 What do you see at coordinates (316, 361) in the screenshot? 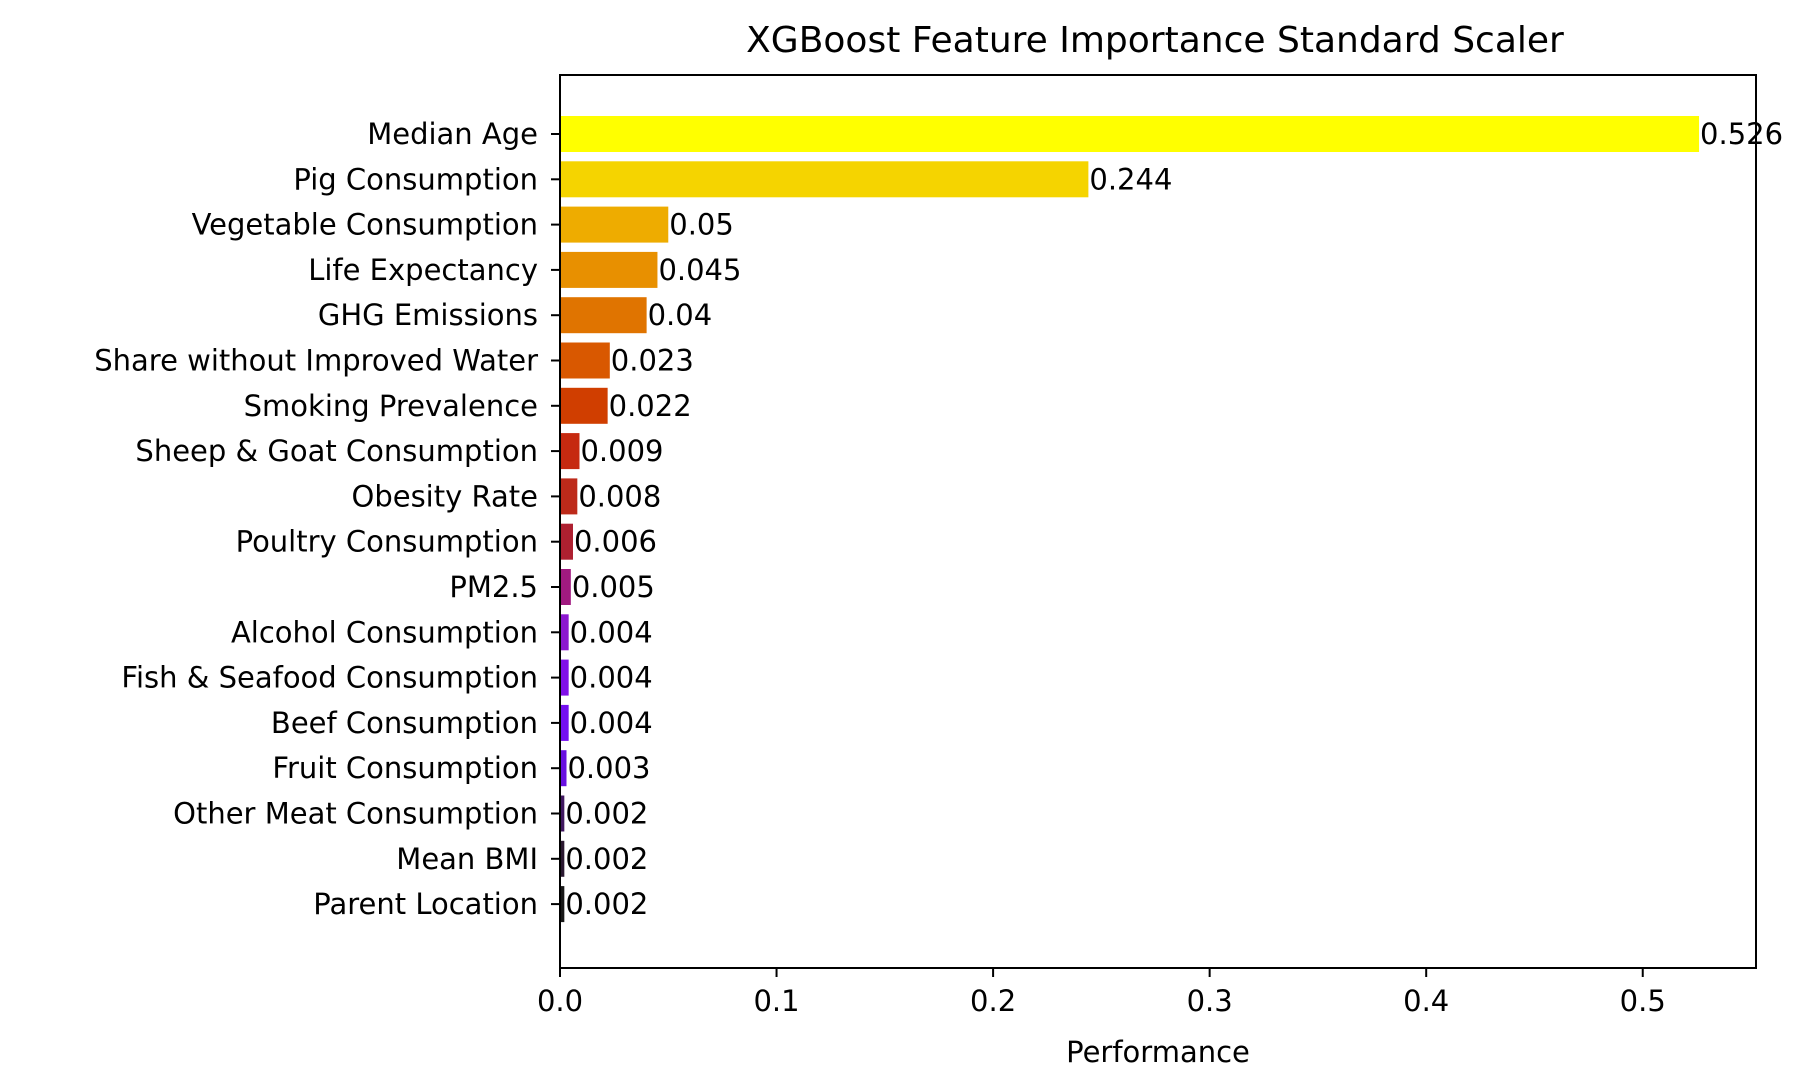
I see `category-label: Share without Improved Water` at bounding box center [316, 361].